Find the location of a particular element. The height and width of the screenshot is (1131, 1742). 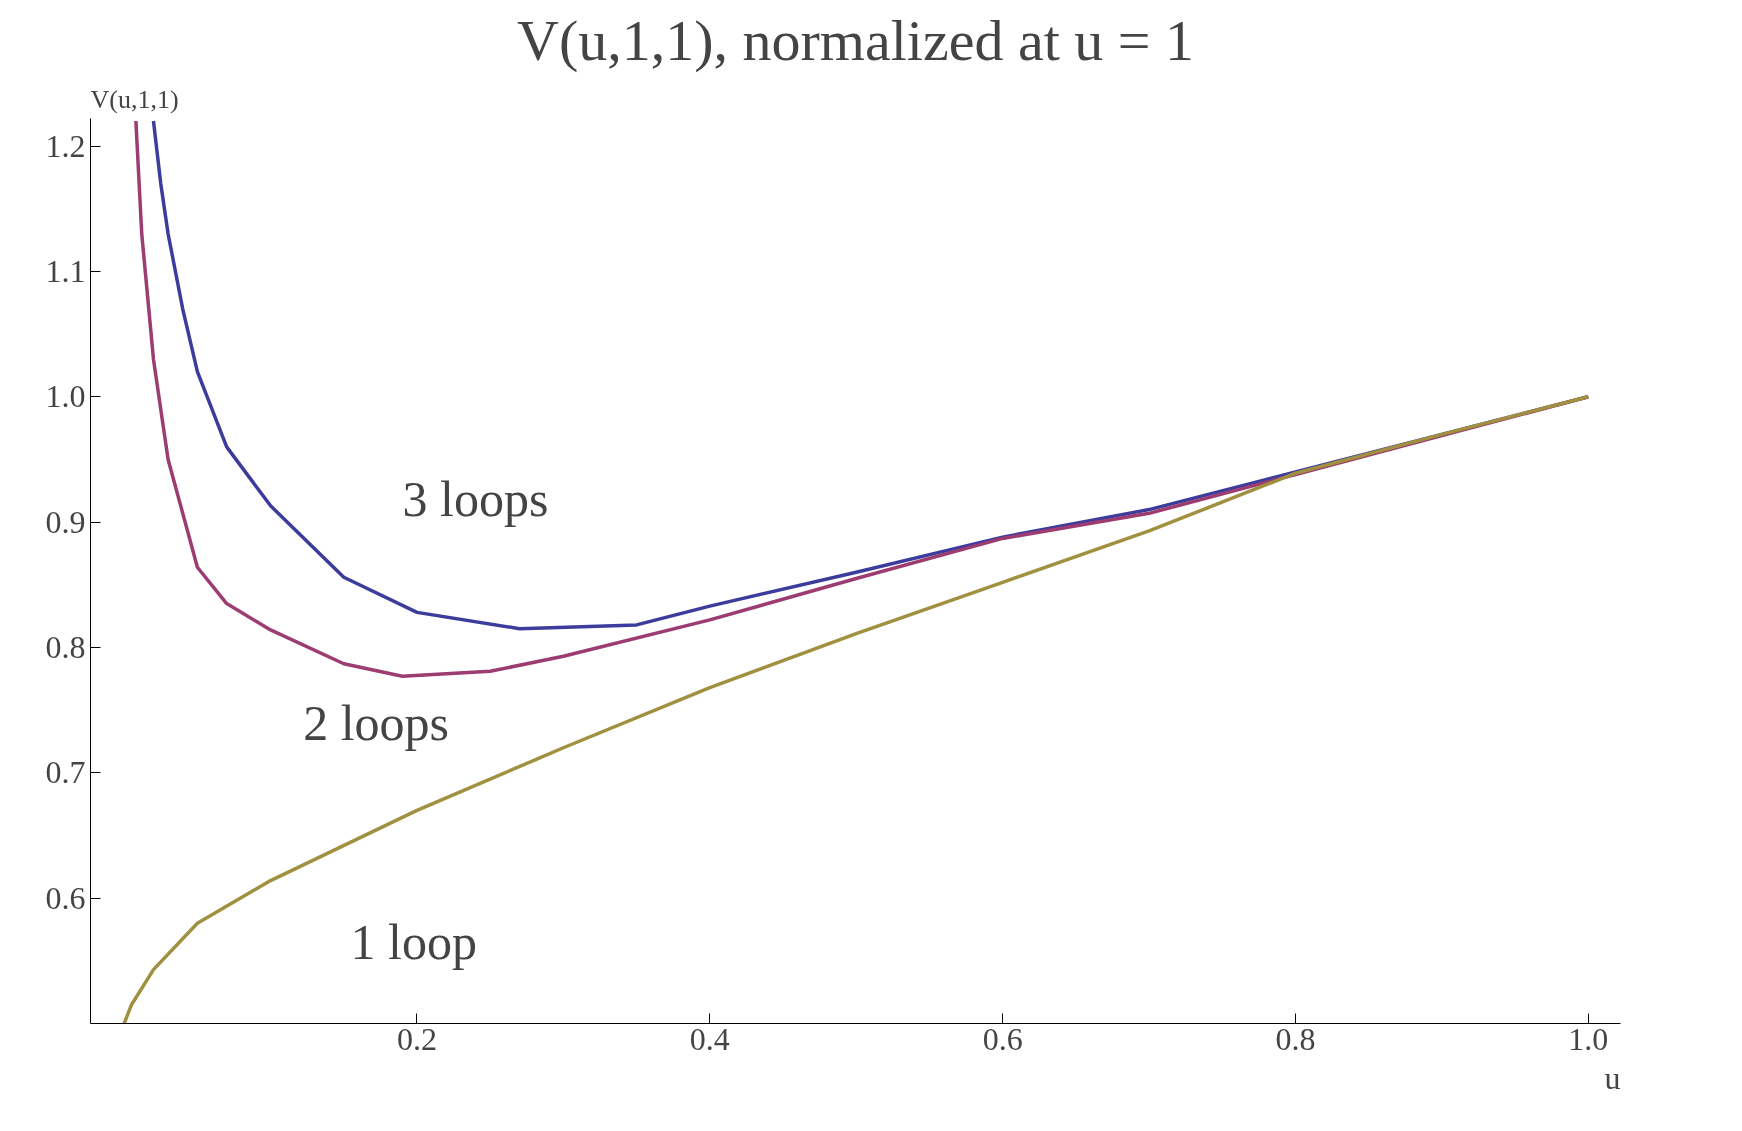

y-tick-label: 0.9 is located at coordinates (65, 521).